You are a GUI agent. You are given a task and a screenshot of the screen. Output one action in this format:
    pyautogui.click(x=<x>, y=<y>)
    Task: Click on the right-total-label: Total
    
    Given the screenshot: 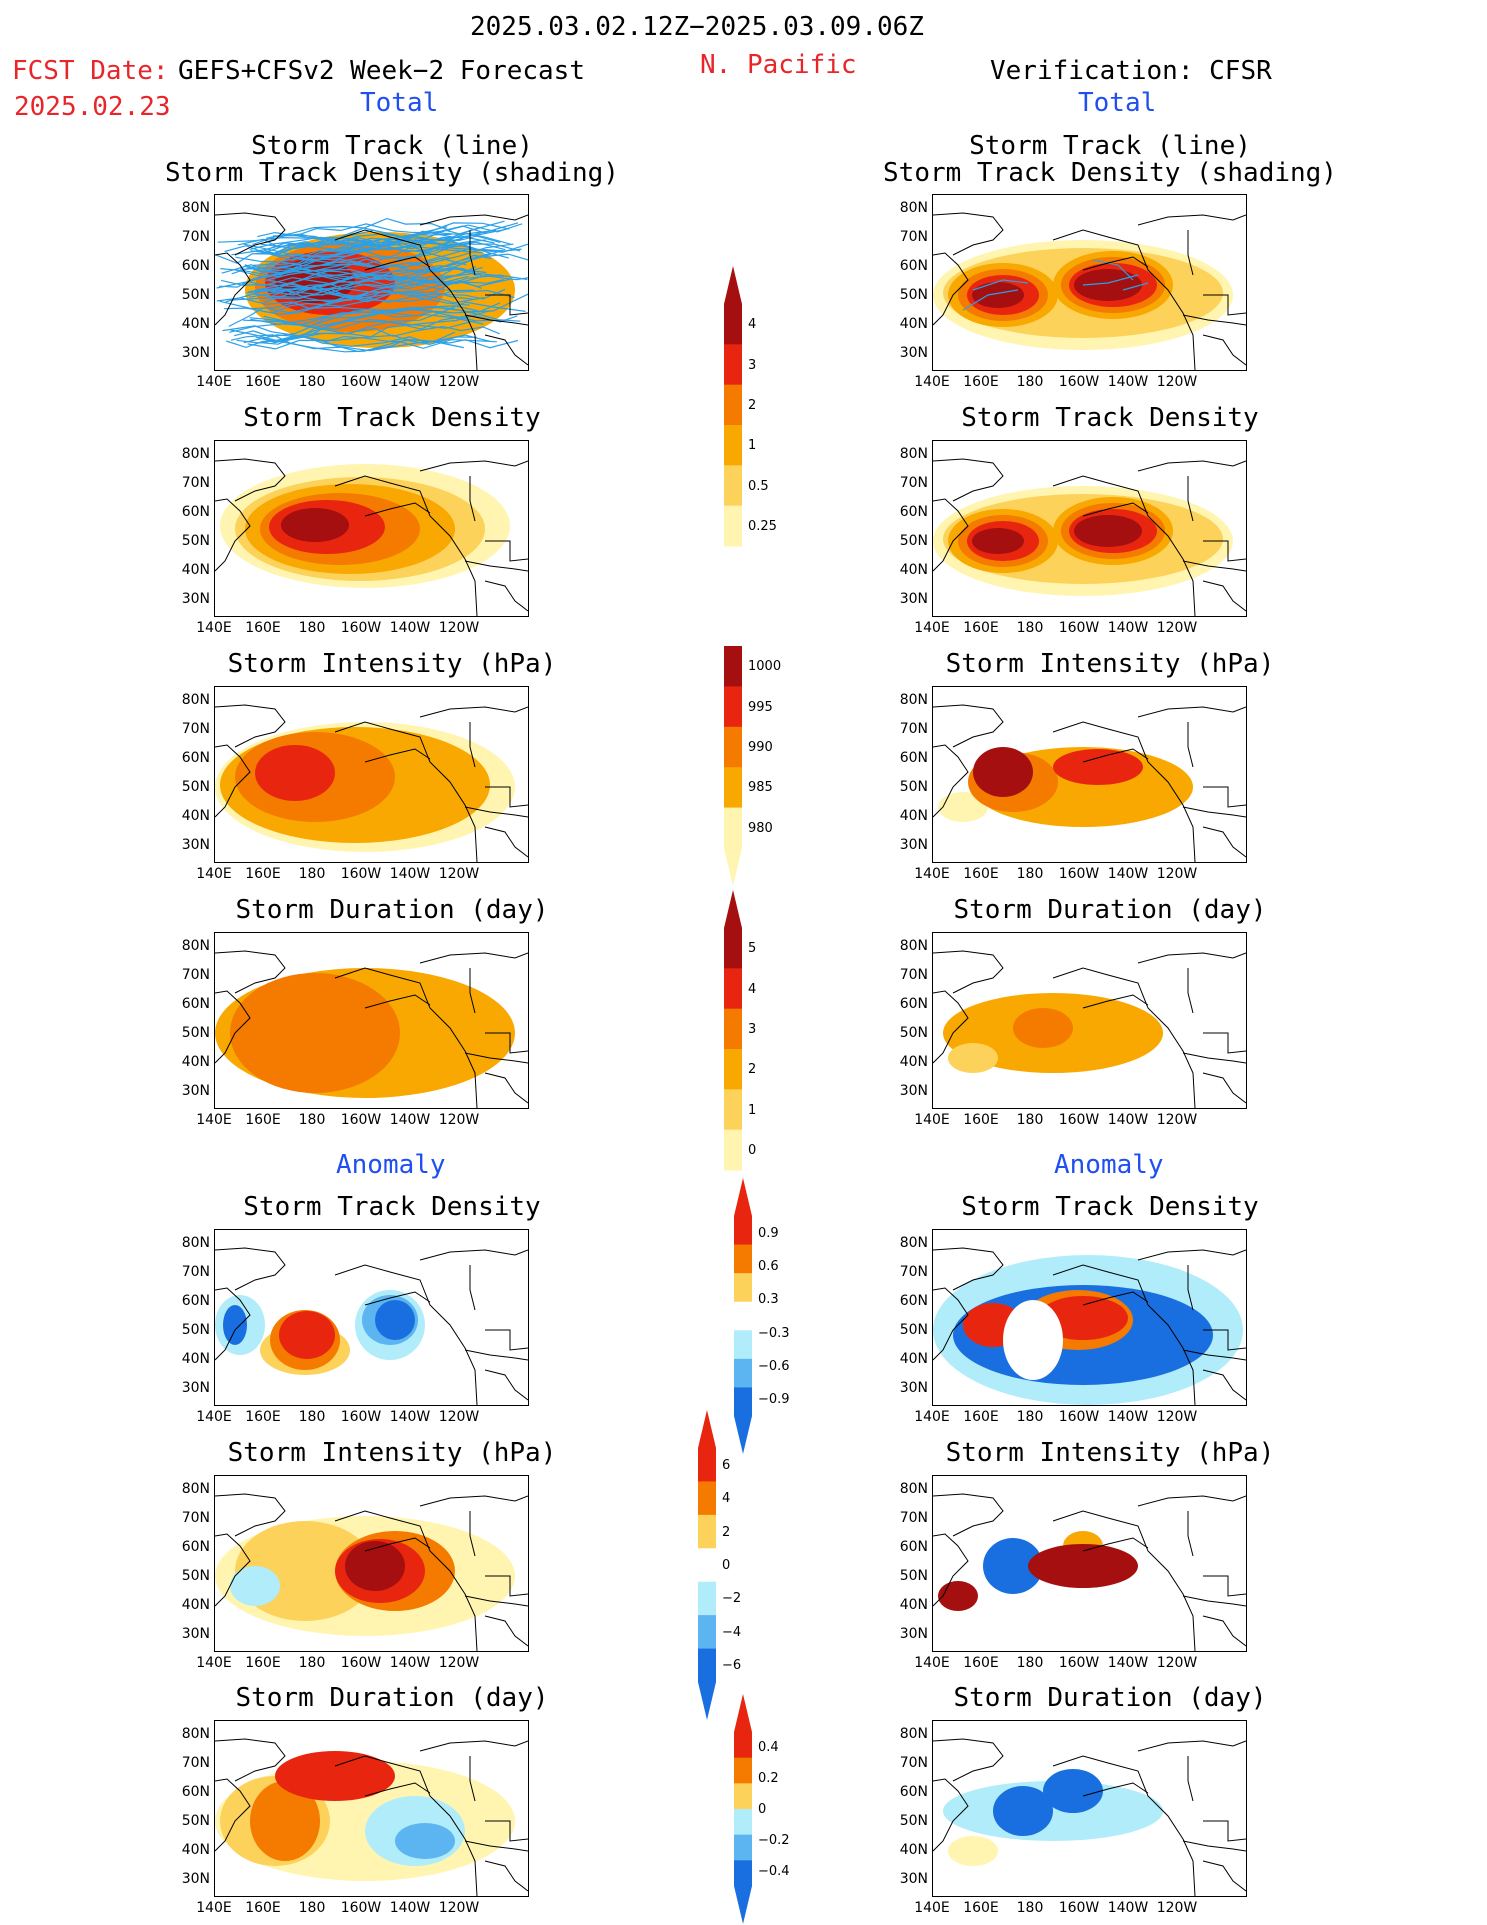 What is the action you would take?
    pyautogui.click(x=1117, y=103)
    